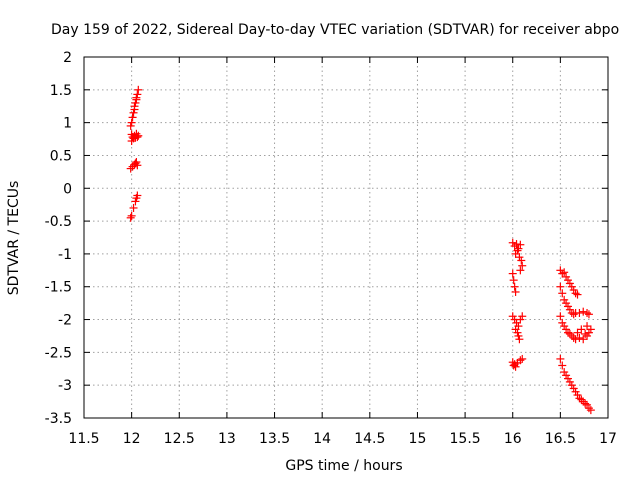 The height and width of the screenshot is (480, 640). Describe the element at coordinates (58, 353) in the screenshot. I see `y-tick-label: -2.5` at that location.